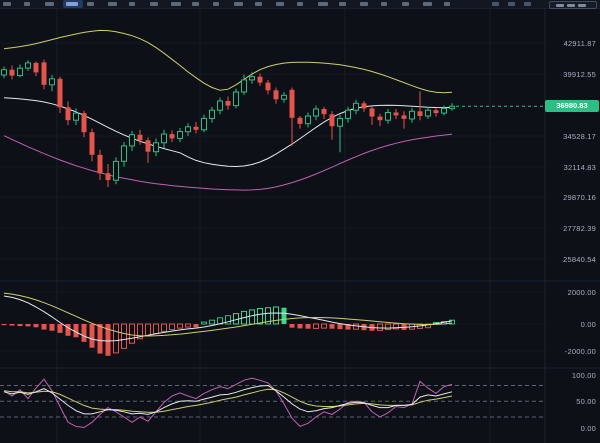 The width and height of the screenshot is (600, 443). I want to click on axis-tick-label: 29870.16, so click(579, 197).